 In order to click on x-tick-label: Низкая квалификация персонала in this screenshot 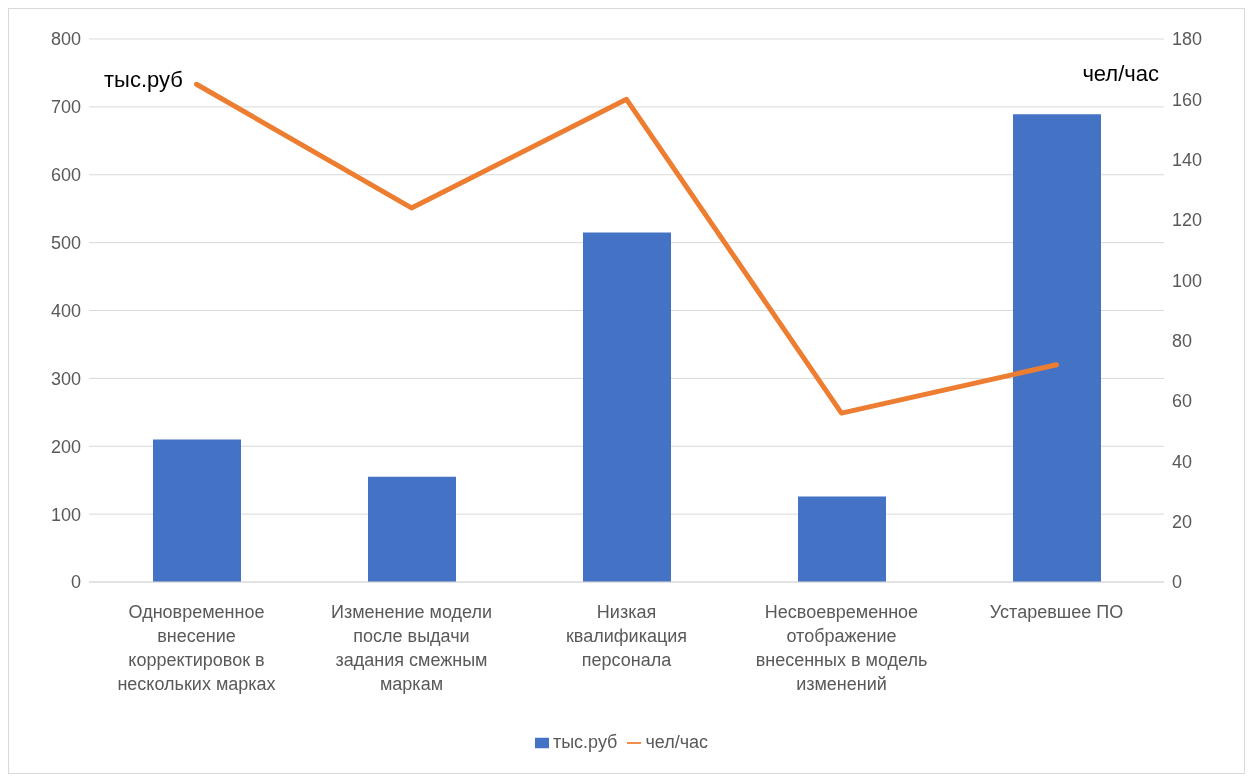, I will do `click(626, 636)`.